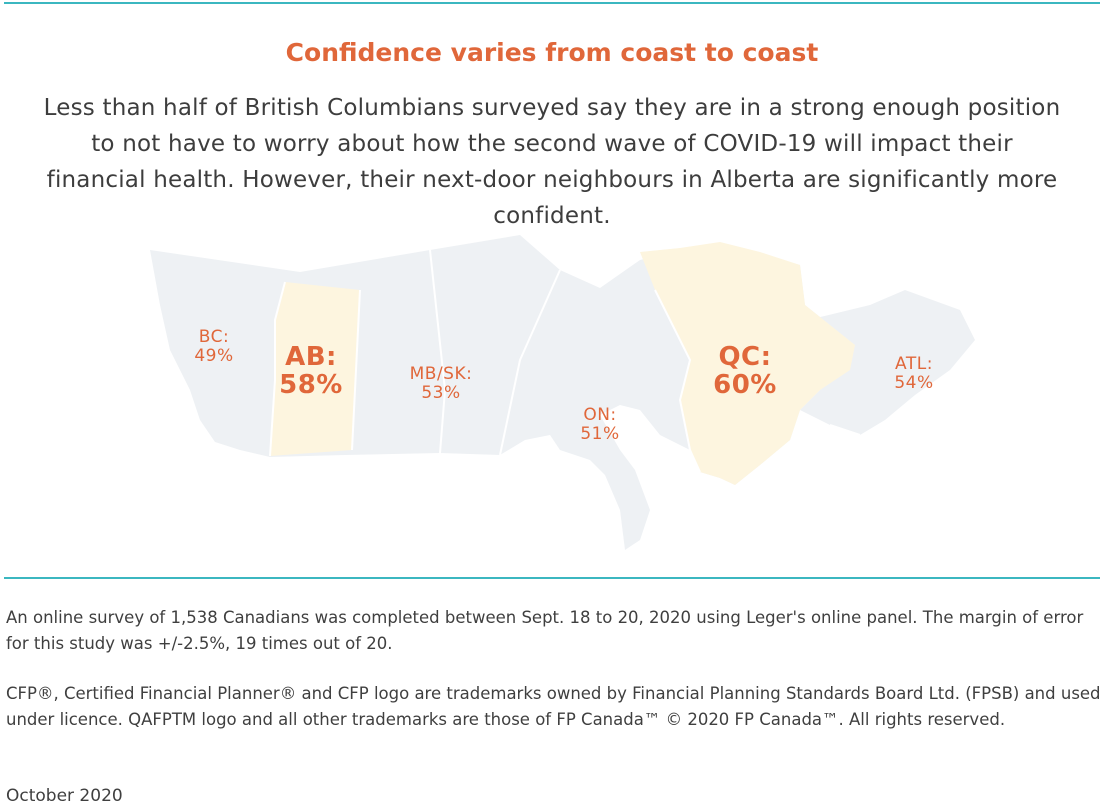 The width and height of the screenshot is (1111, 809). Describe the element at coordinates (745, 385) in the screenshot. I see `region-value: 60%` at that location.